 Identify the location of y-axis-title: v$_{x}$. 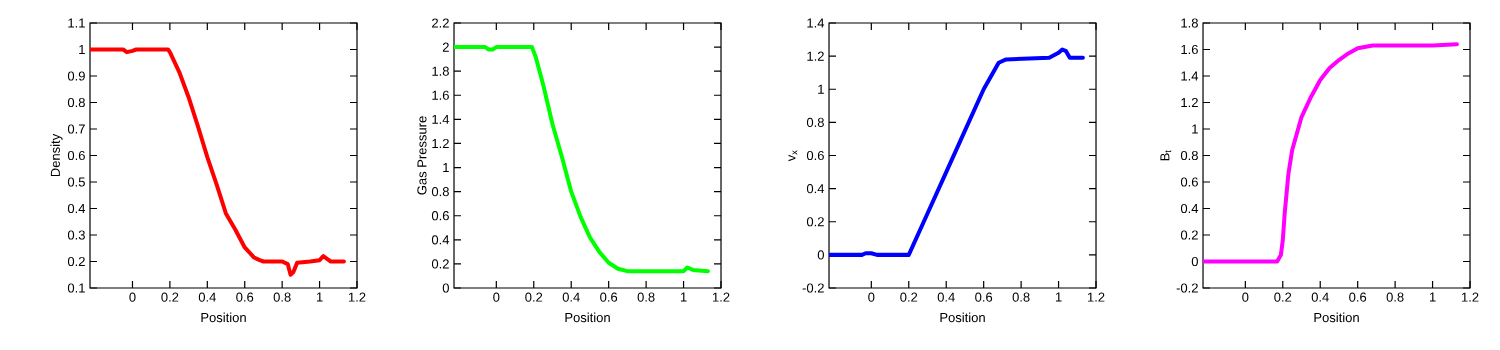
(793, 156).